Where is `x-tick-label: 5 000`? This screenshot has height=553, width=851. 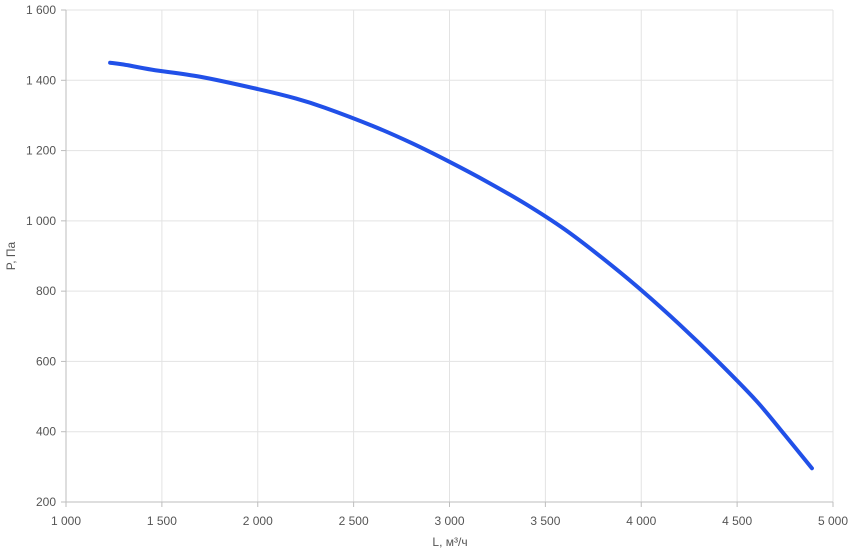 x-tick-label: 5 000 is located at coordinates (833, 521).